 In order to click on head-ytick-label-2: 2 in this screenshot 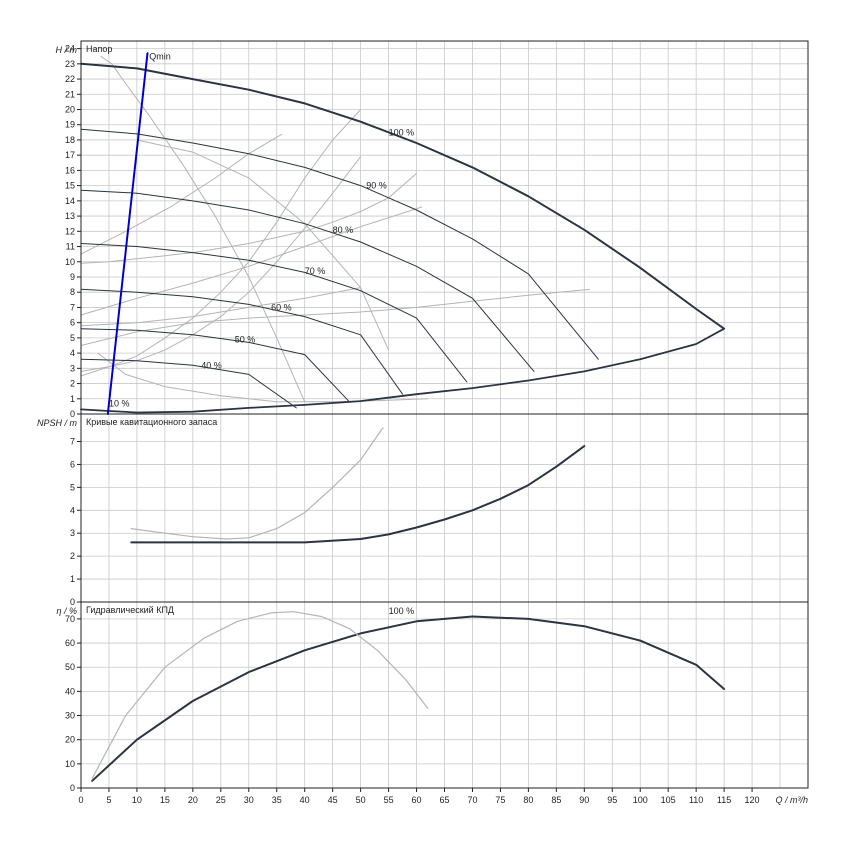, I will do `click(72, 384)`.